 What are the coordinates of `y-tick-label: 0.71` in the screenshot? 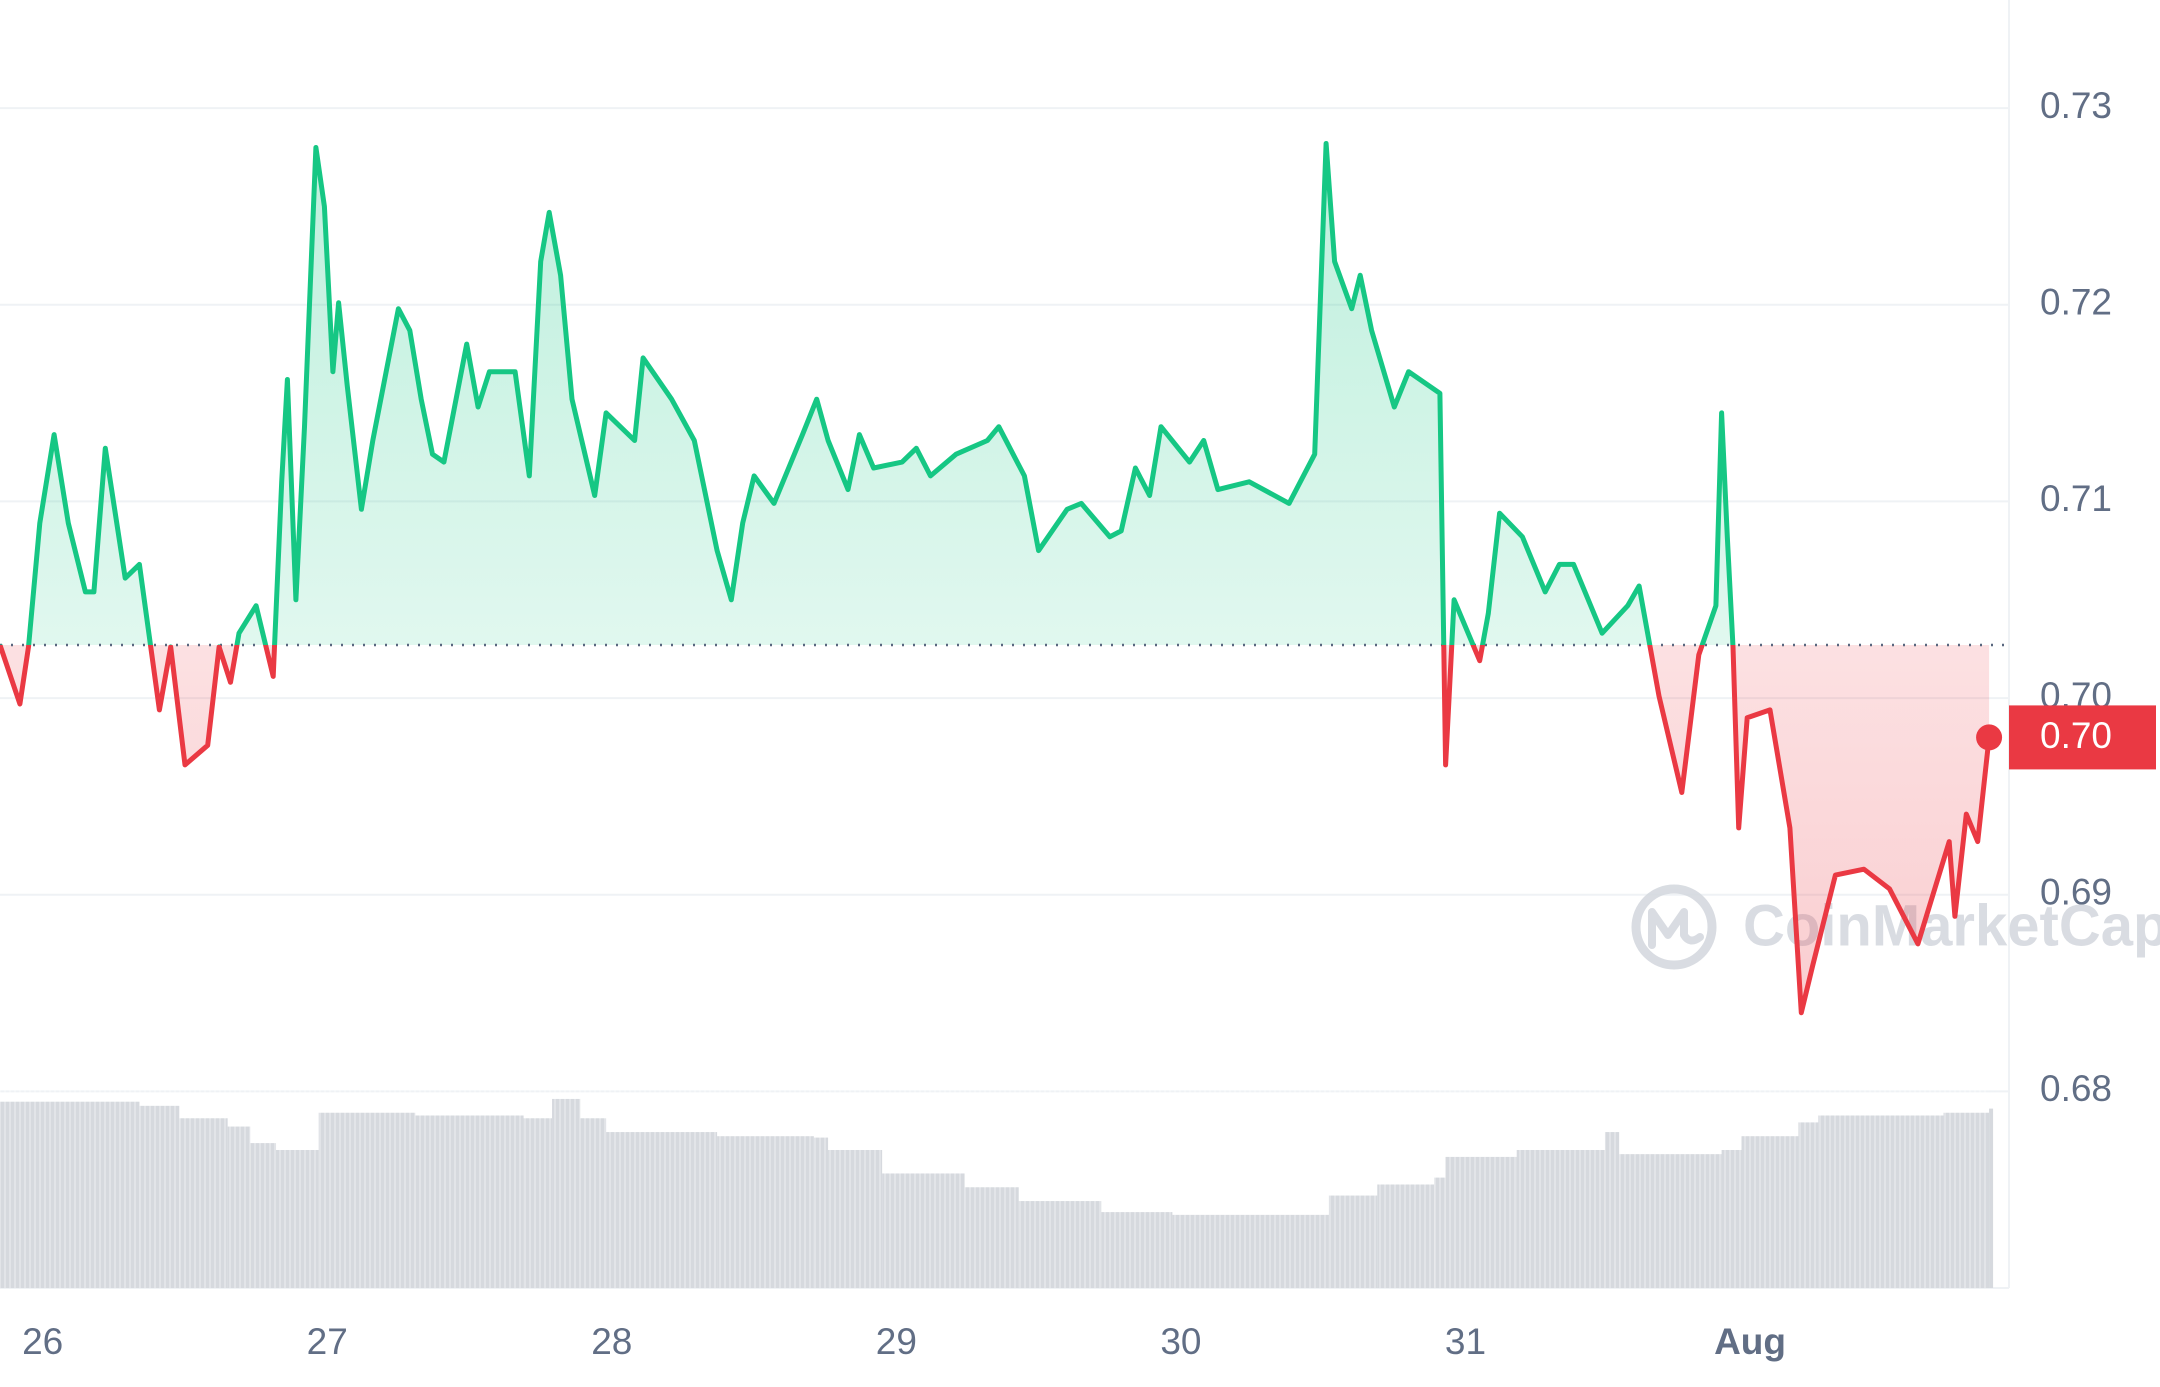 It's located at (2076, 498).